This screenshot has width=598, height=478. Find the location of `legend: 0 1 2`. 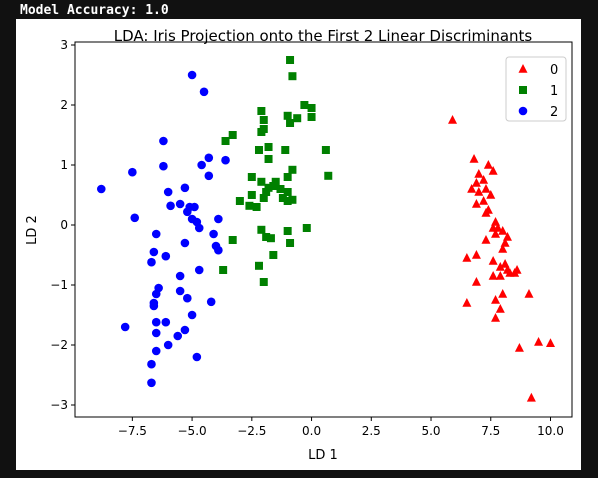

legend: 0 1 2 is located at coordinates (536, 89).